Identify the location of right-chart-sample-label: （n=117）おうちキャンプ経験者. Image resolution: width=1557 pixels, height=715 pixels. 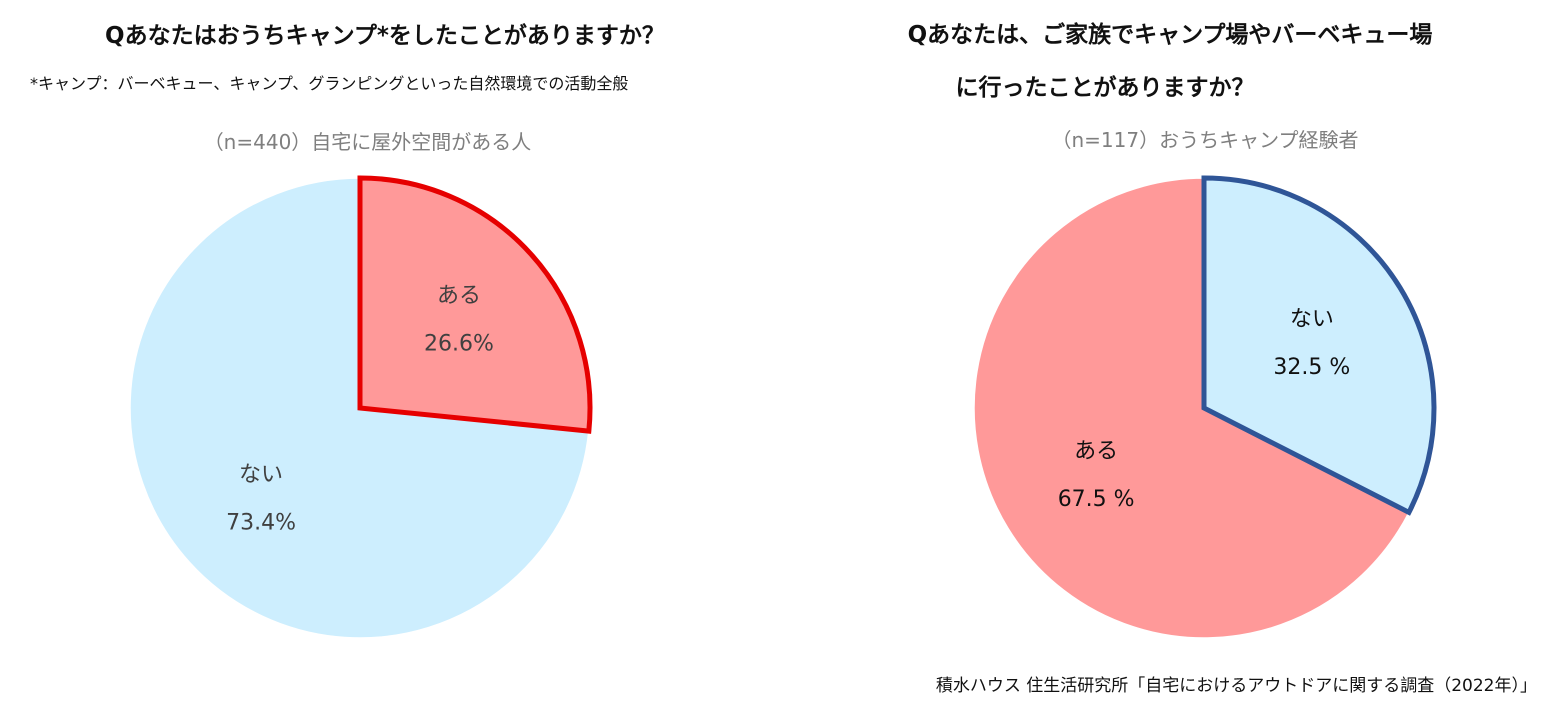
(1205, 140).